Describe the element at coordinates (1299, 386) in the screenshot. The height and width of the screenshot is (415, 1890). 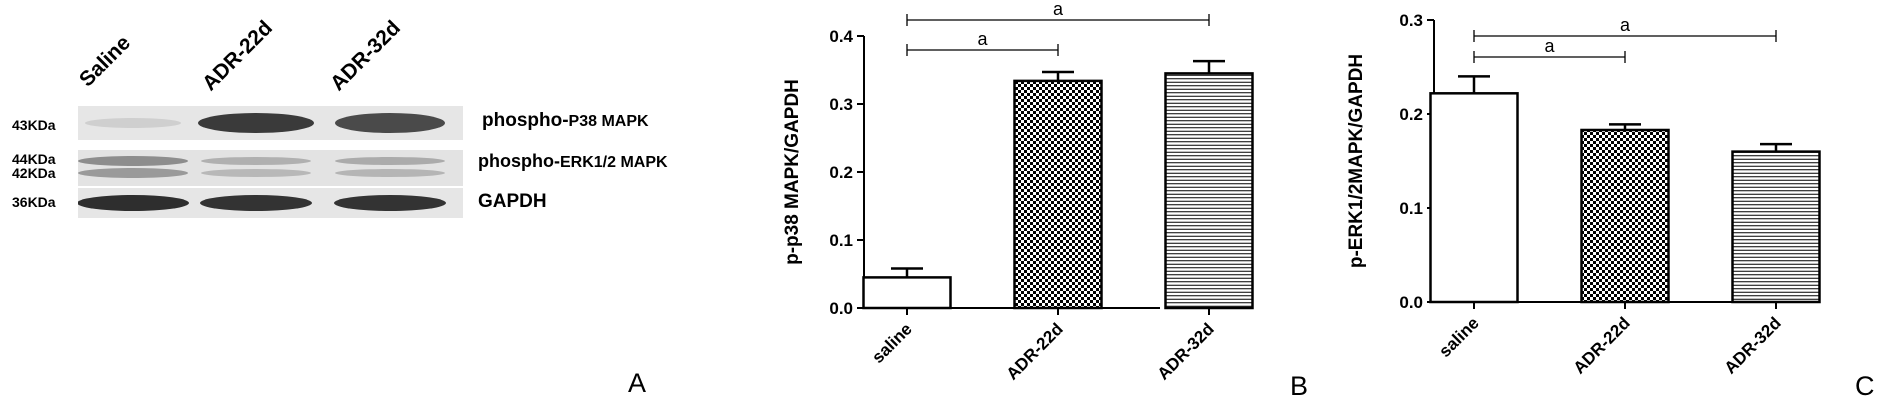
I see `panel-letter: B` at that location.